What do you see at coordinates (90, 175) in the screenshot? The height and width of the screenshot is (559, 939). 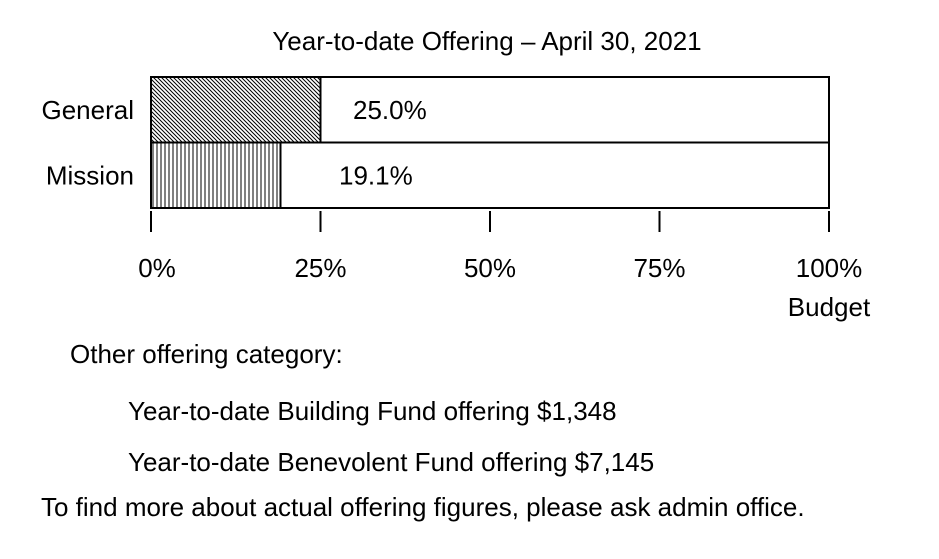 I see `category-label-mission: Mission` at bounding box center [90, 175].